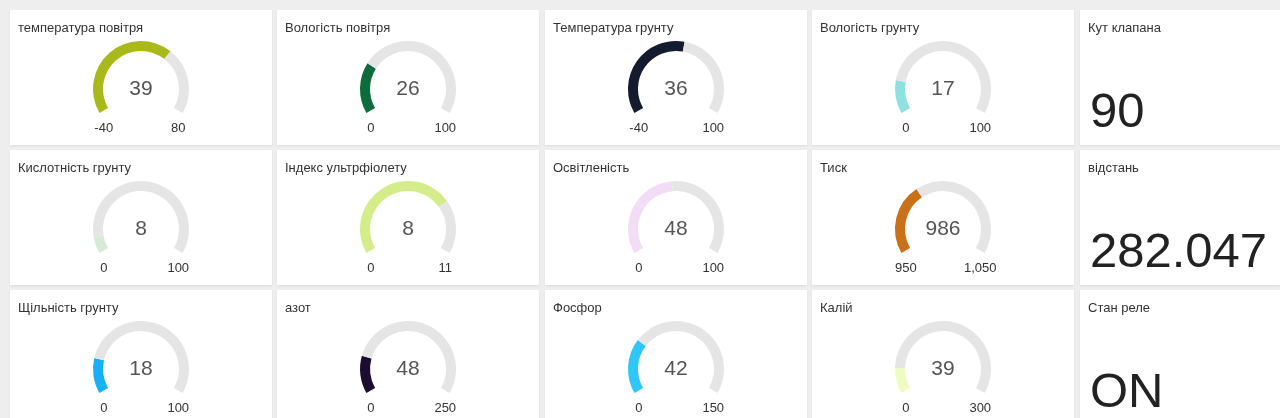 This screenshot has height=418, width=1280. Describe the element at coordinates (338, 28) in the screenshot. I see `chart-title: Вологість повітря` at that location.